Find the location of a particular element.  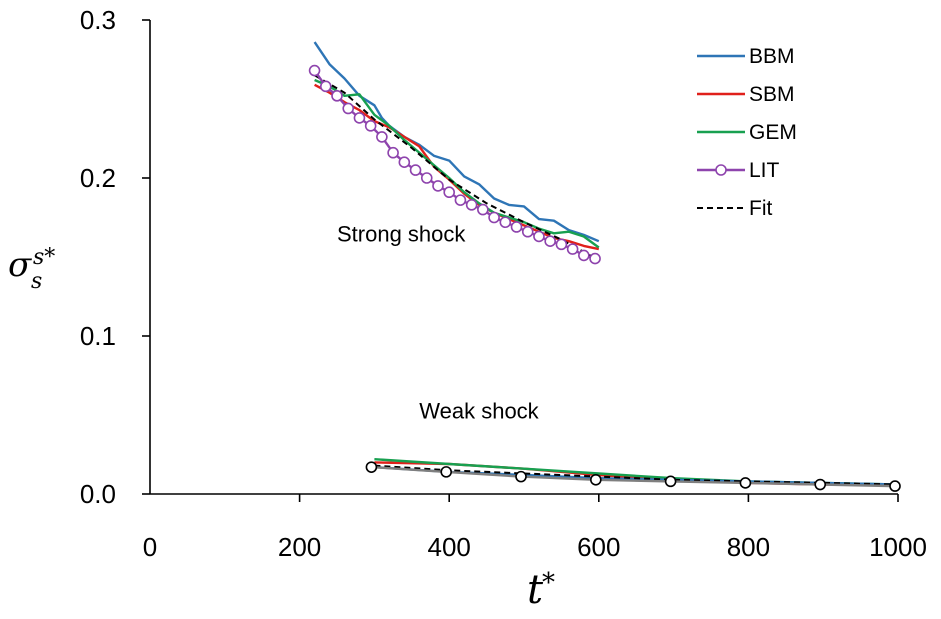

legend-label: GEM is located at coordinates (773, 132).